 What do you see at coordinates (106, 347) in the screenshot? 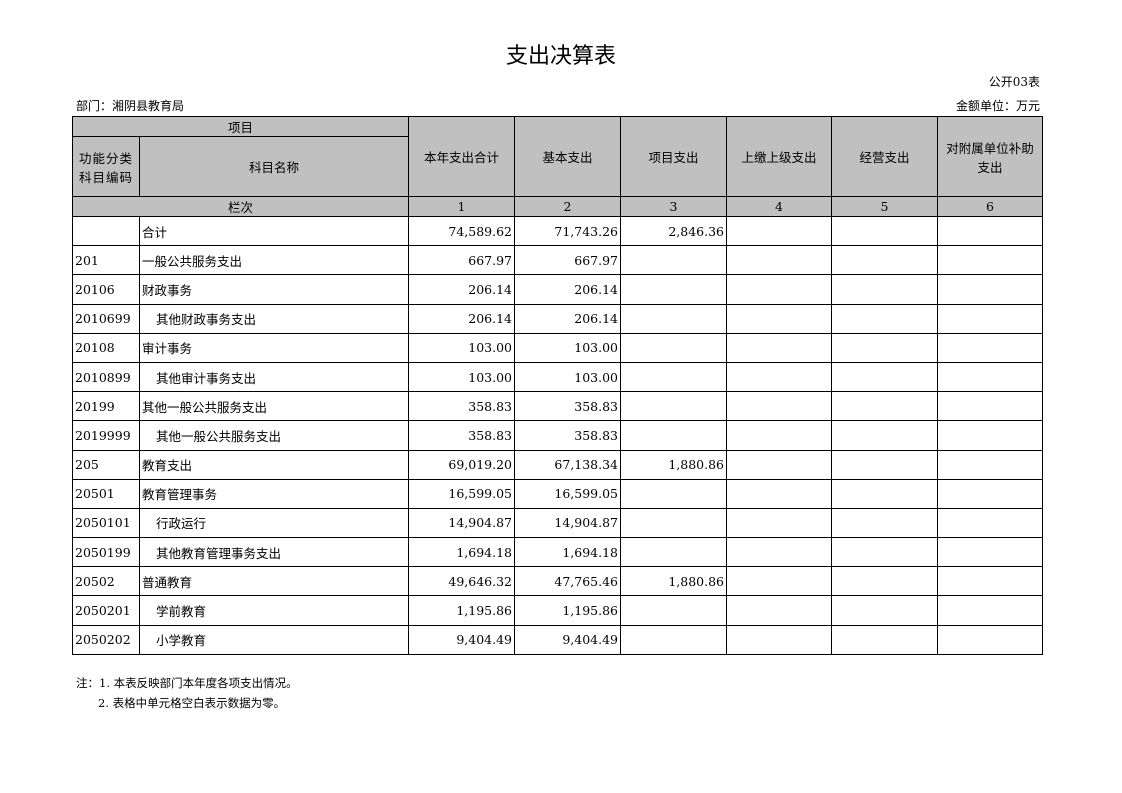
I see `cell-code: 20108` at bounding box center [106, 347].